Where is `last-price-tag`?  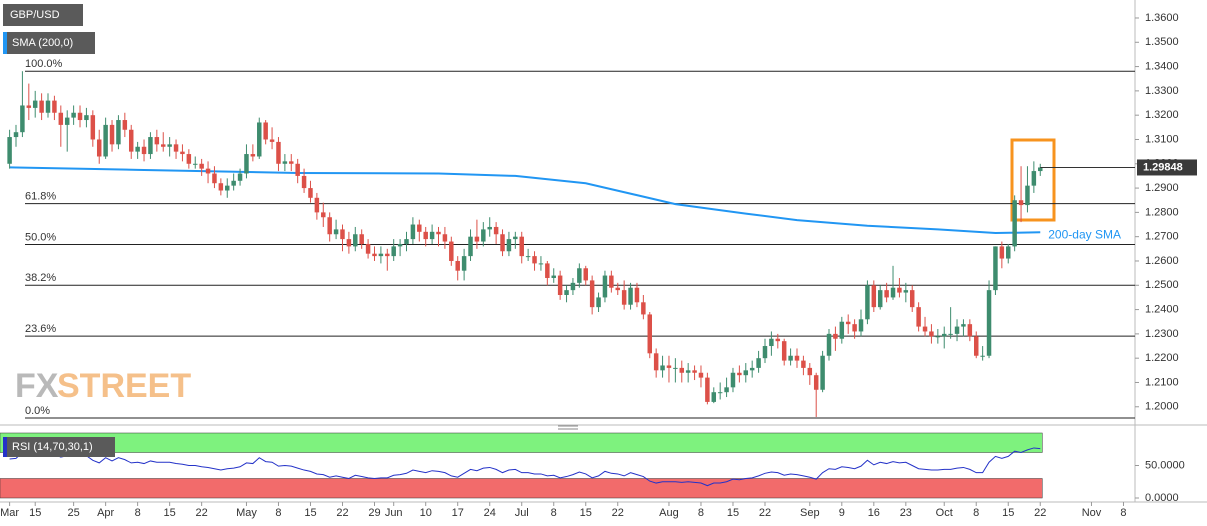 last-price-tag is located at coordinates (1167, 167).